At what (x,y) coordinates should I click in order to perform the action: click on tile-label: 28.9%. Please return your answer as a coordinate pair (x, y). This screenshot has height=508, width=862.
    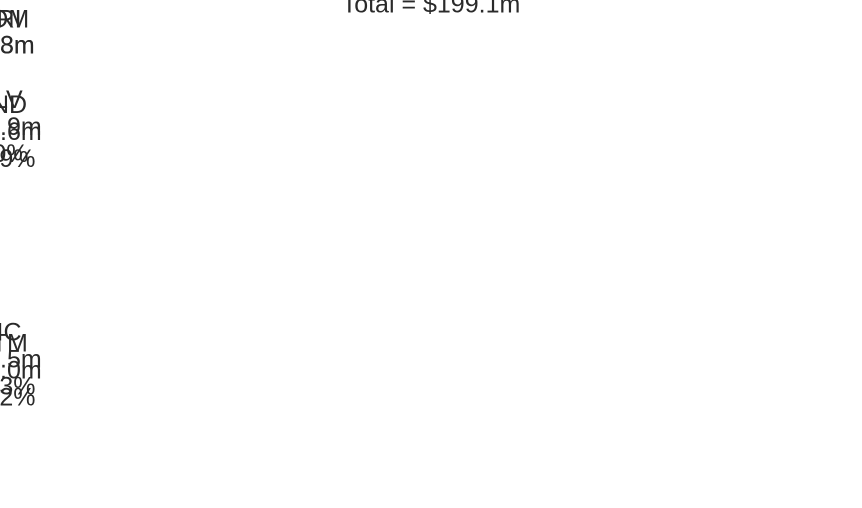
    Looking at the image, I should click on (17, 159).